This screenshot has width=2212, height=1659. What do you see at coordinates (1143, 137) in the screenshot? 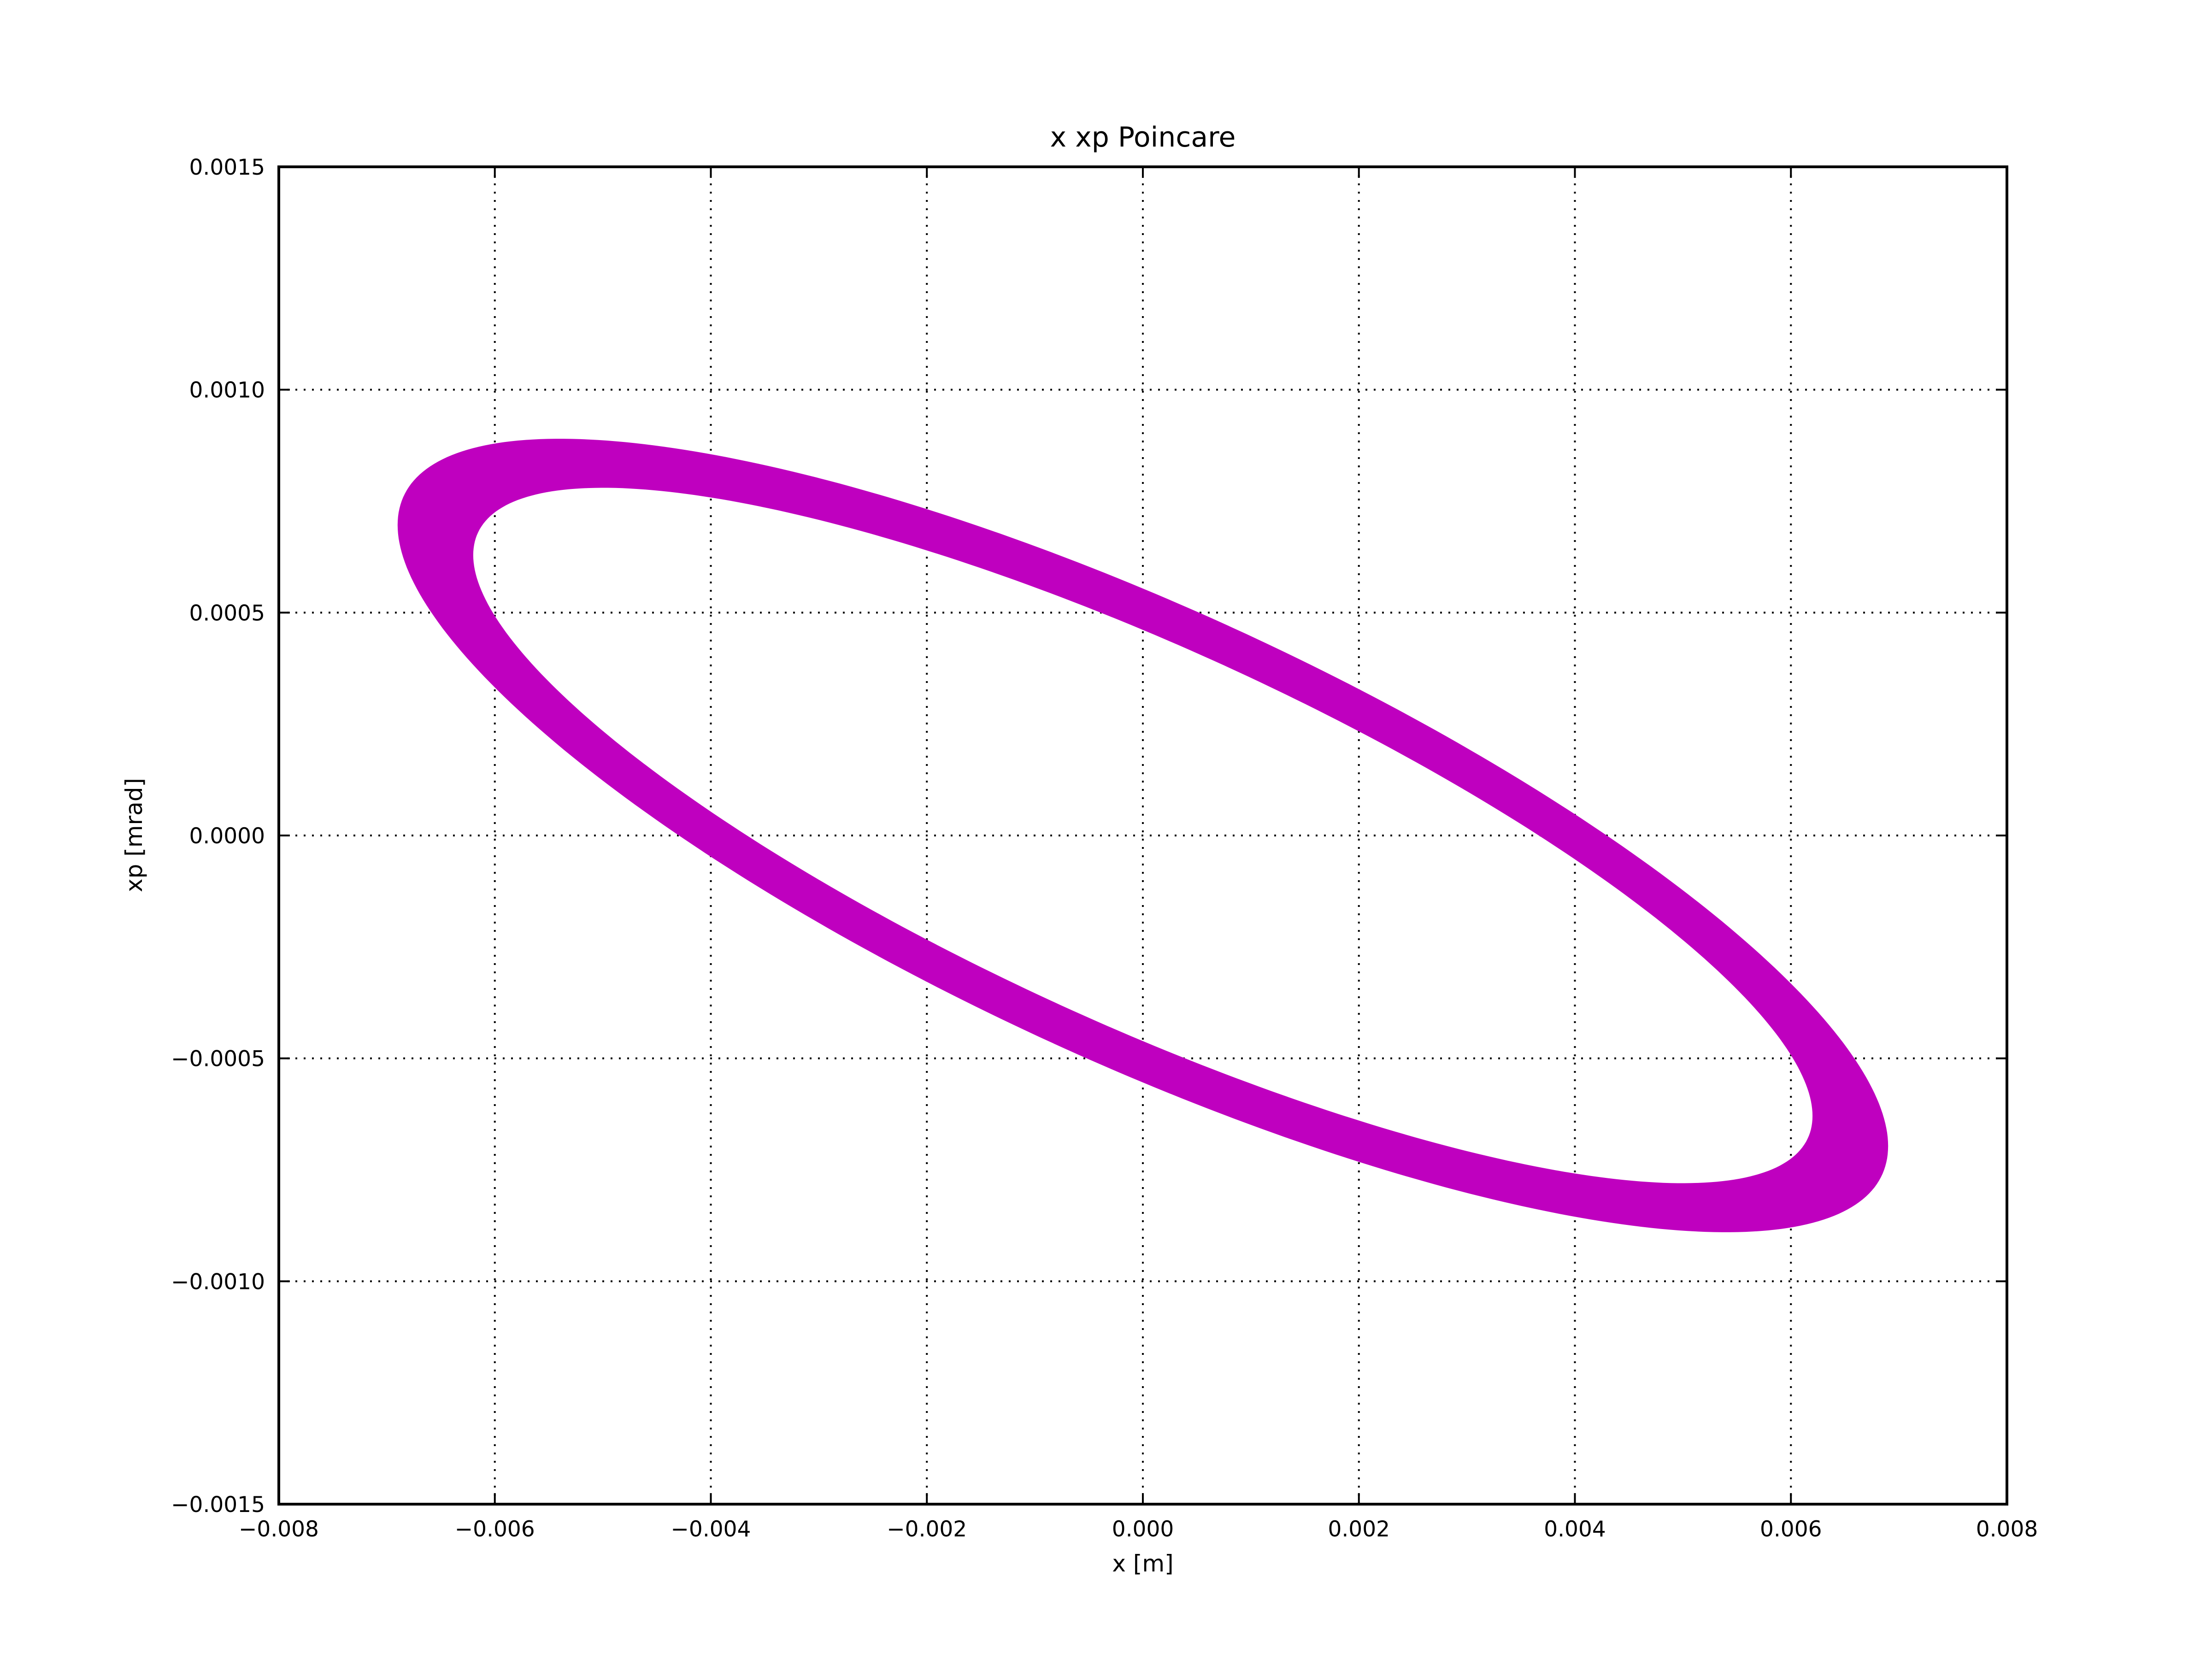
I see `chart-title: x xp Poincare` at bounding box center [1143, 137].